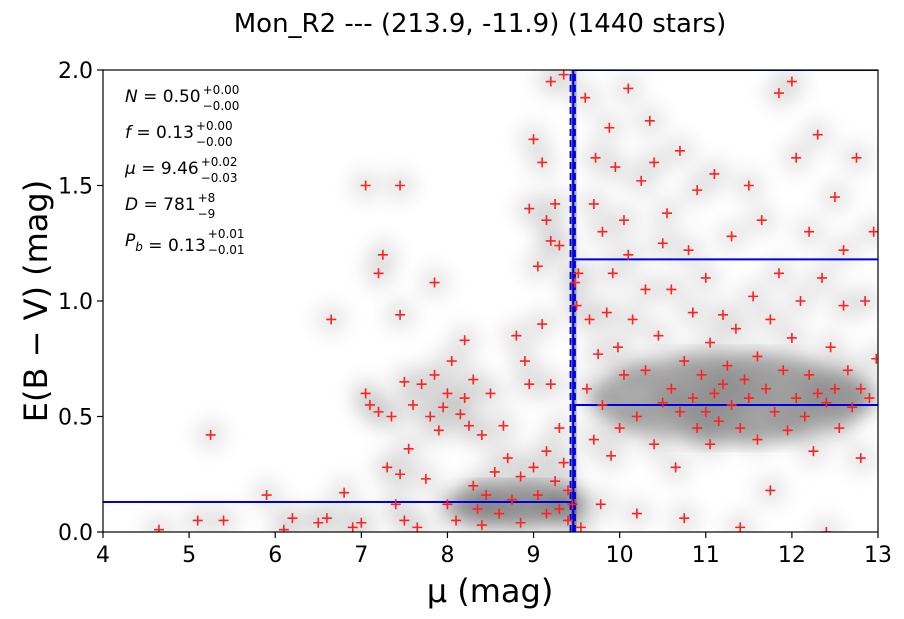 Image resolution: width=904 pixels, height=619 pixels. I want to click on x-tick-label: 9, so click(534, 555).